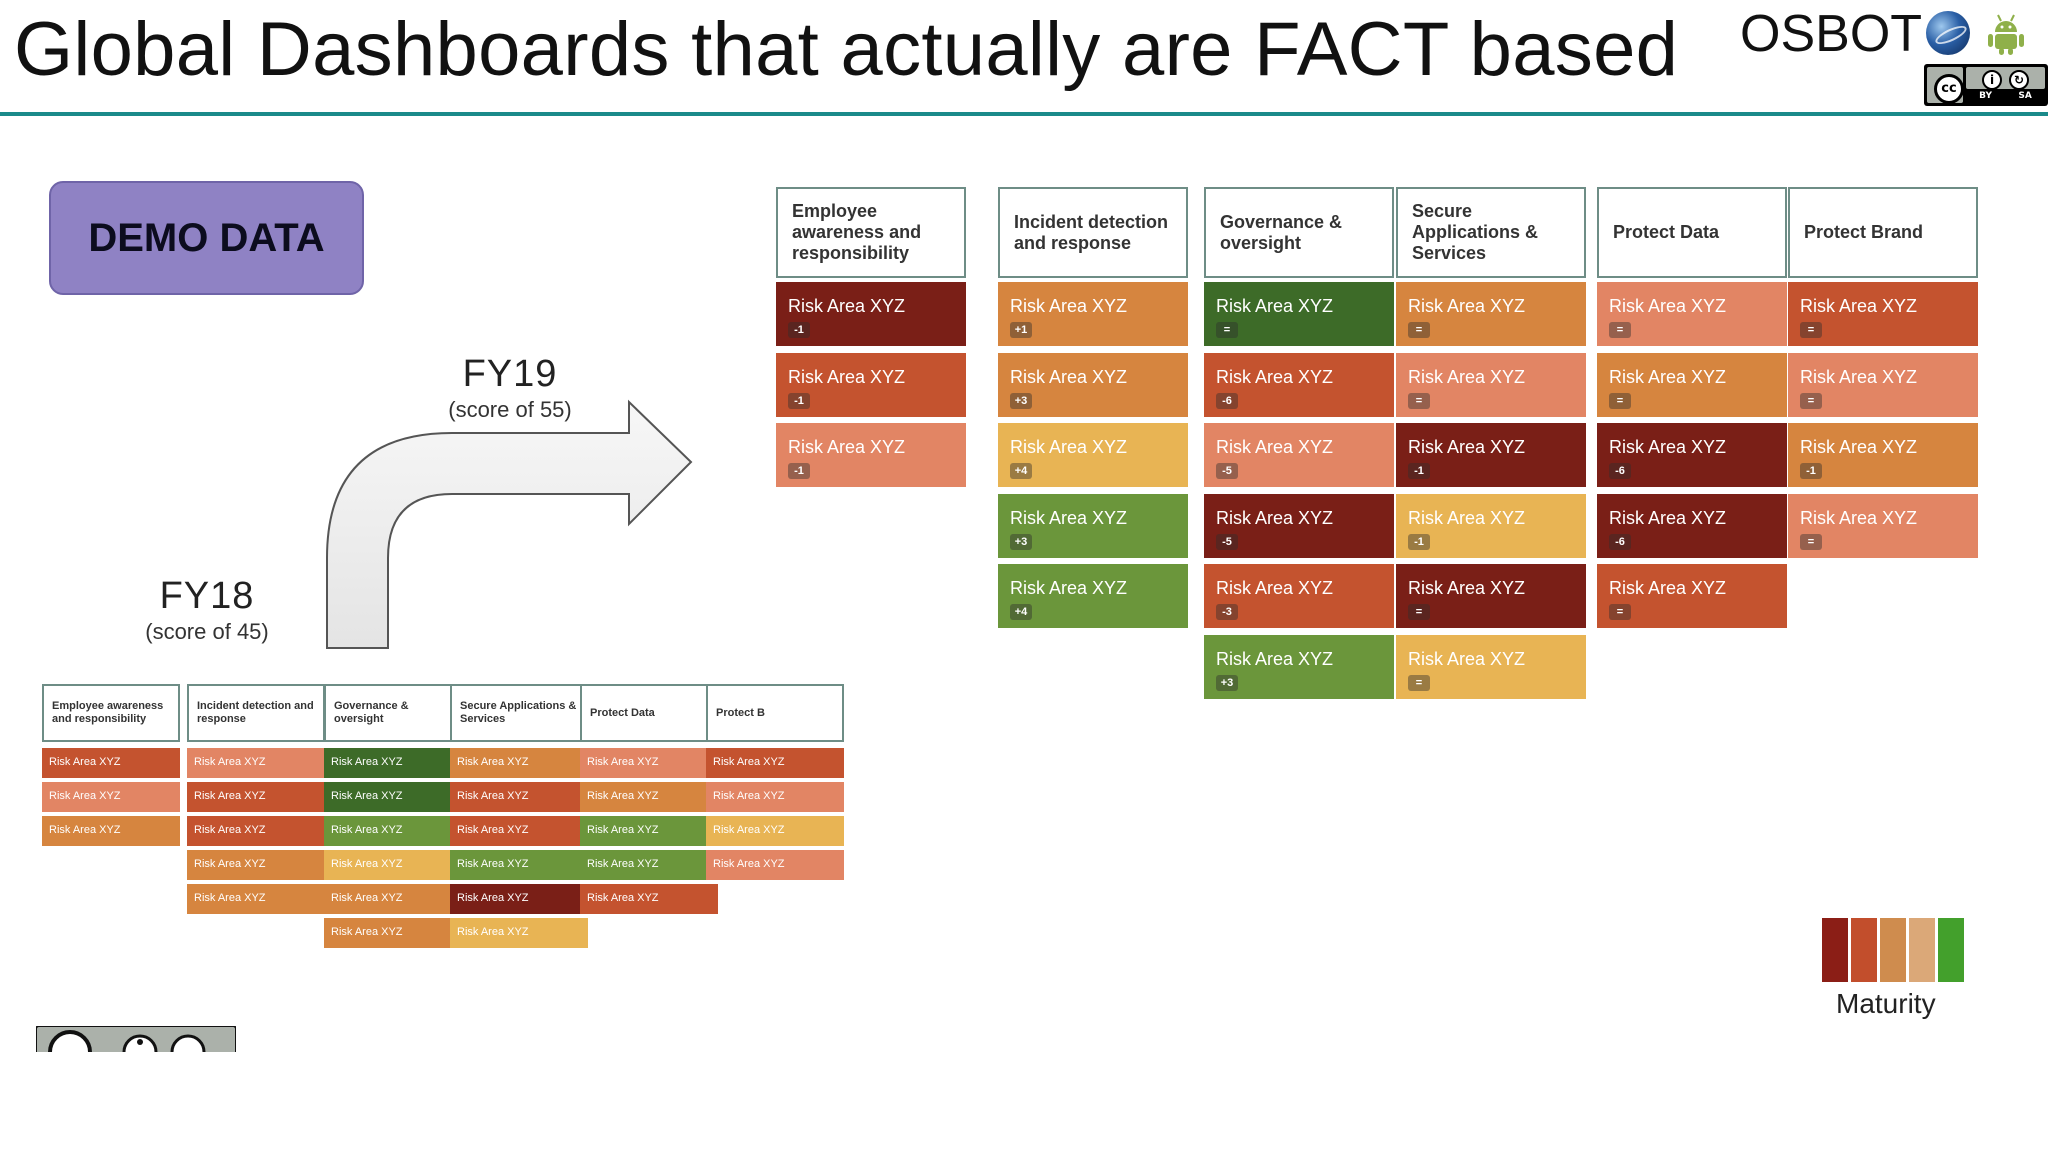  I want to click on column-header: Incident detection and response, so click(1093, 232).